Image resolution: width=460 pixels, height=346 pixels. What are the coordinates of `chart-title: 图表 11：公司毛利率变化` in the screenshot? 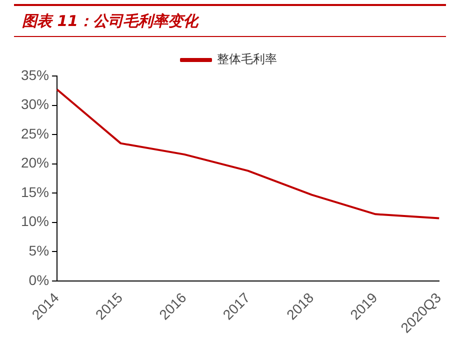 It's located at (110, 21).